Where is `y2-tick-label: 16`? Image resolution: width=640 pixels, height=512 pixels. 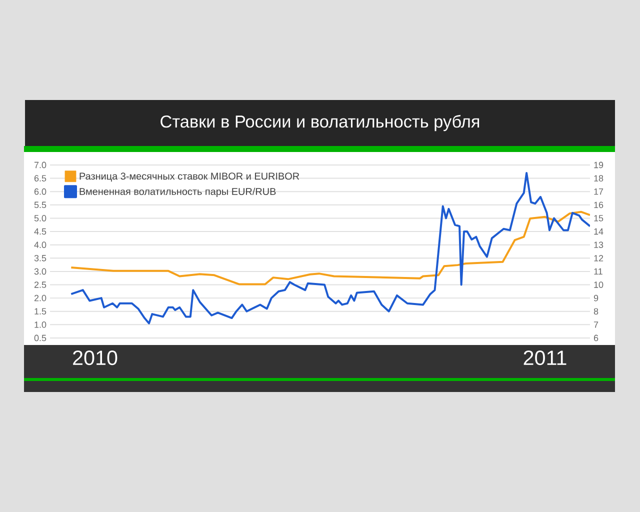
y2-tick-label: 16 is located at coordinates (599, 205).